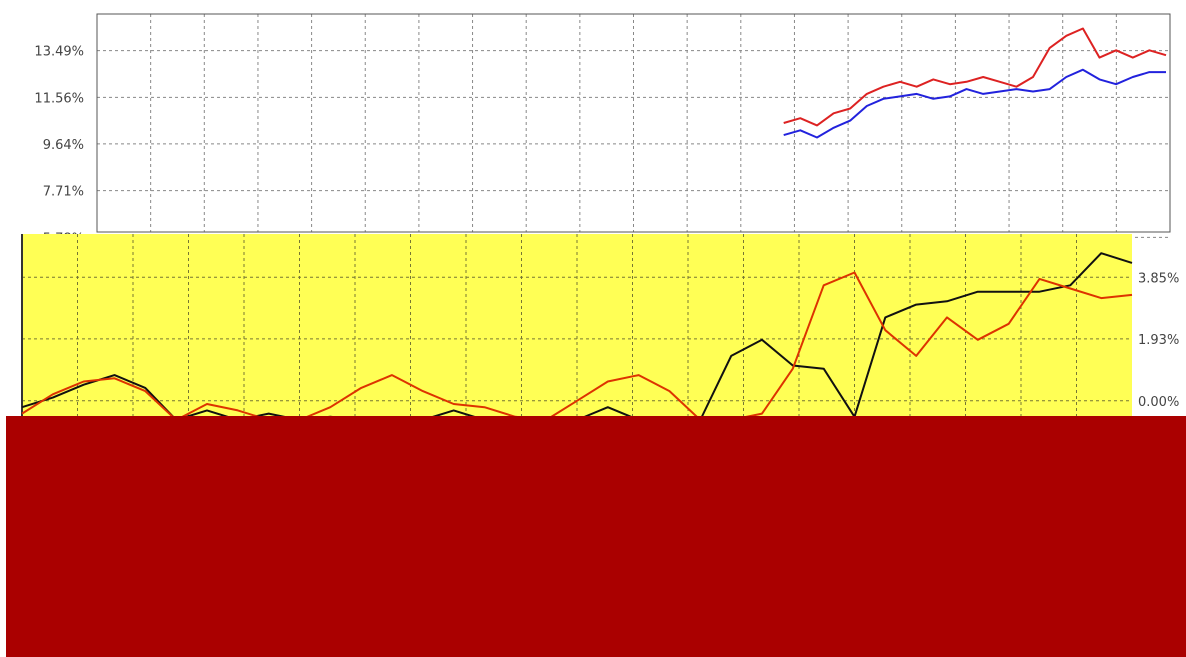 The width and height of the screenshot is (1186, 657). Describe the element at coordinates (63, 192) in the screenshot. I see `y-tick-label: 7.71%` at that location.